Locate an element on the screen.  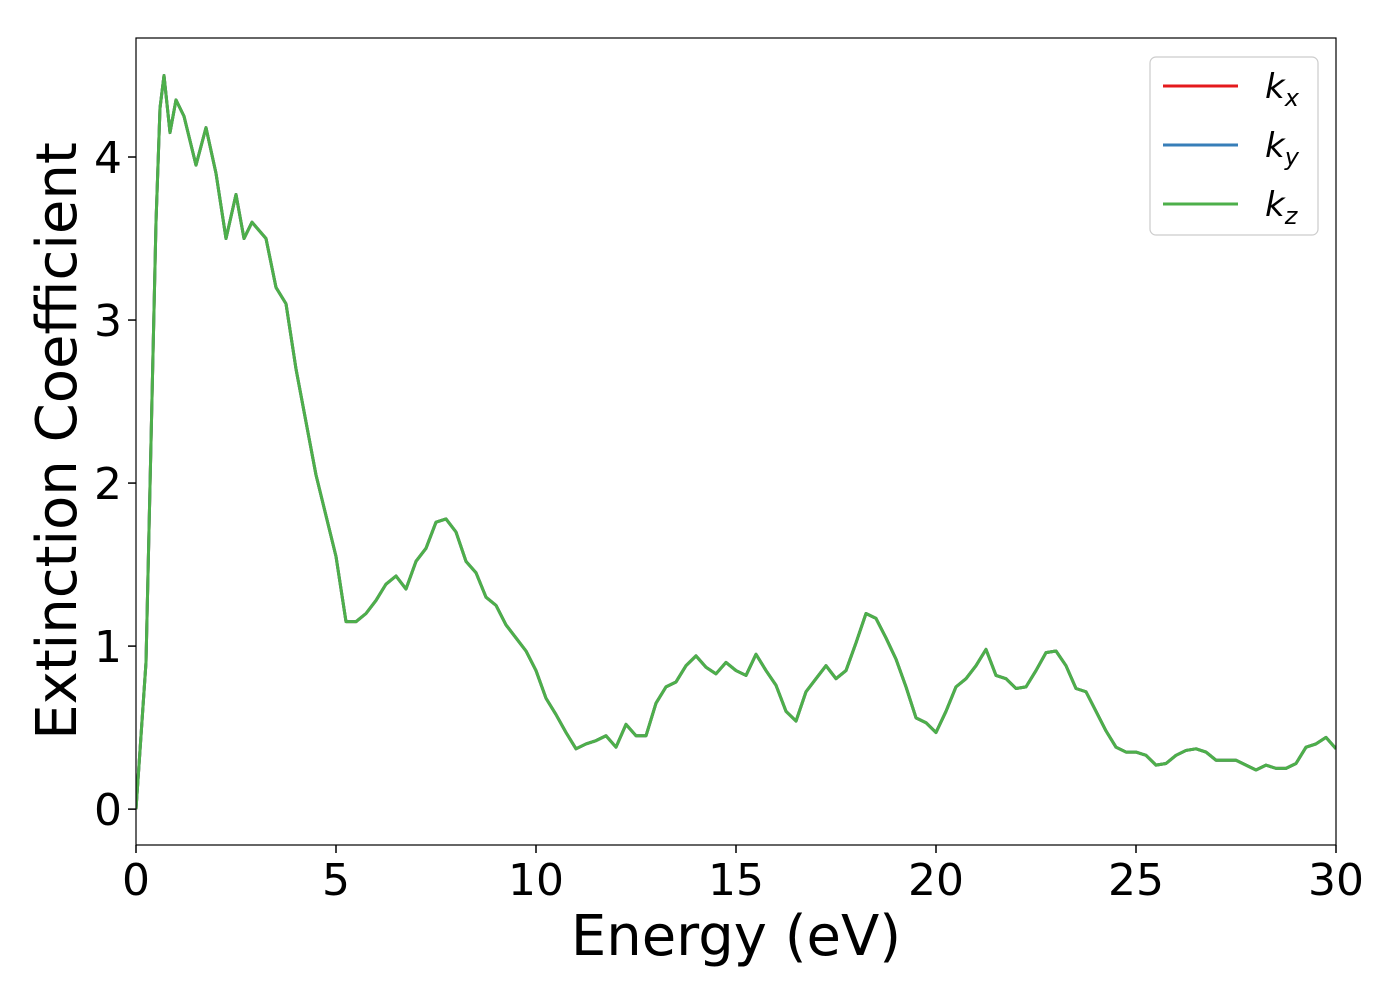
y-tick-label: 3 is located at coordinates (108, 321).